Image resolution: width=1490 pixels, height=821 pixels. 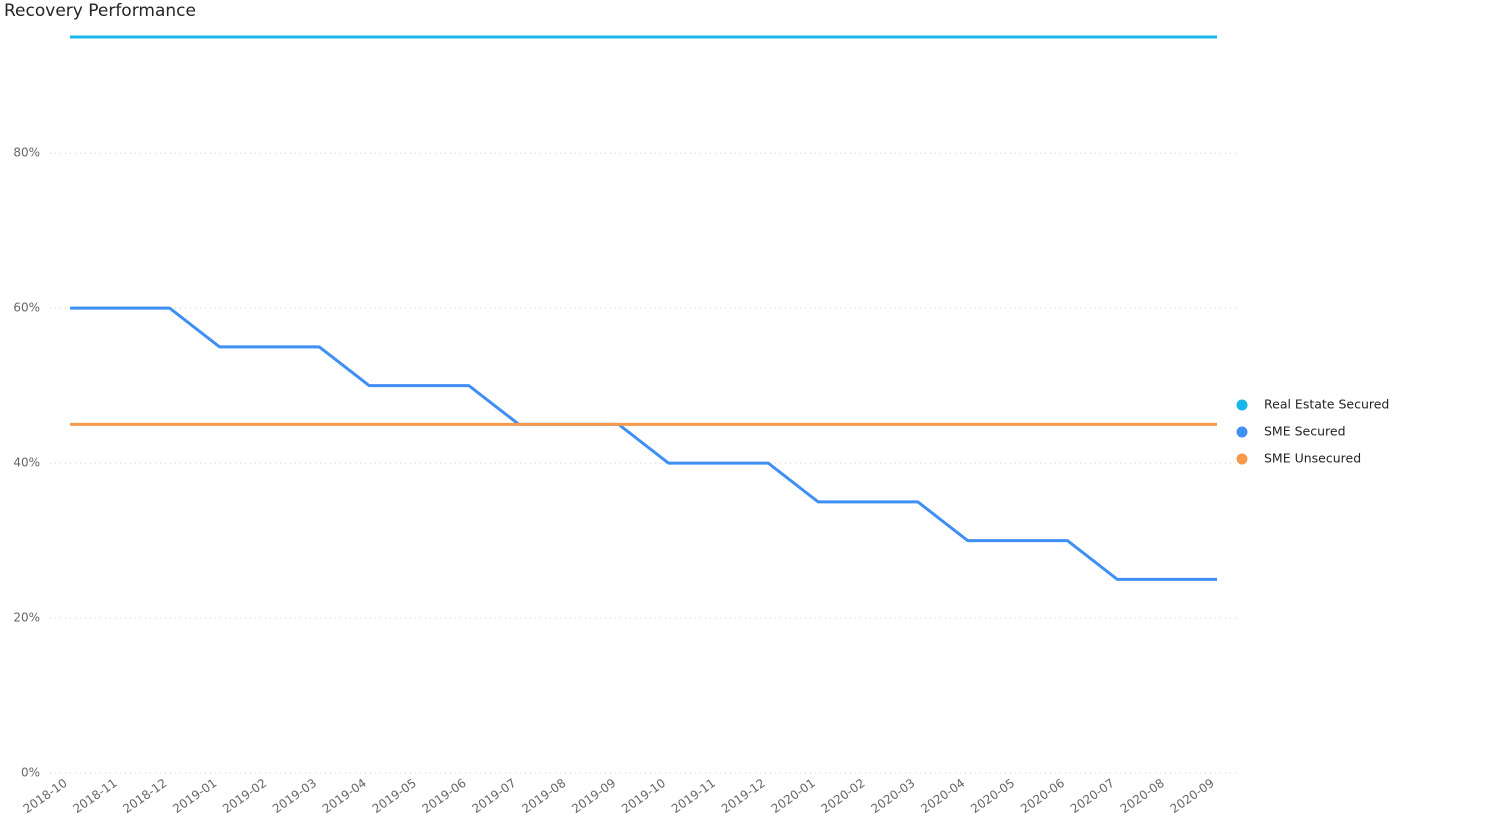 I want to click on x-tick-label: 2020-08, so click(x=1142, y=796).